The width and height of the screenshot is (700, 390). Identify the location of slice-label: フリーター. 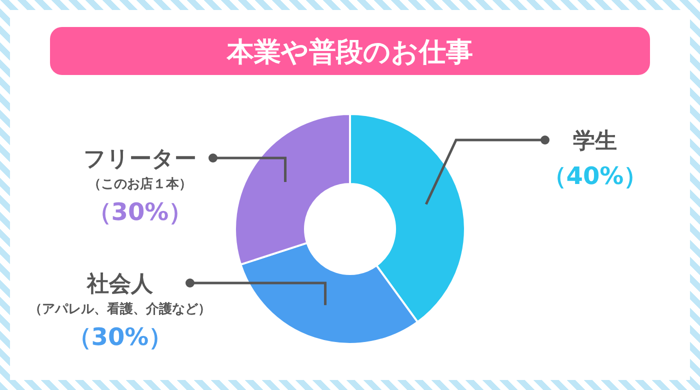
(140, 159).